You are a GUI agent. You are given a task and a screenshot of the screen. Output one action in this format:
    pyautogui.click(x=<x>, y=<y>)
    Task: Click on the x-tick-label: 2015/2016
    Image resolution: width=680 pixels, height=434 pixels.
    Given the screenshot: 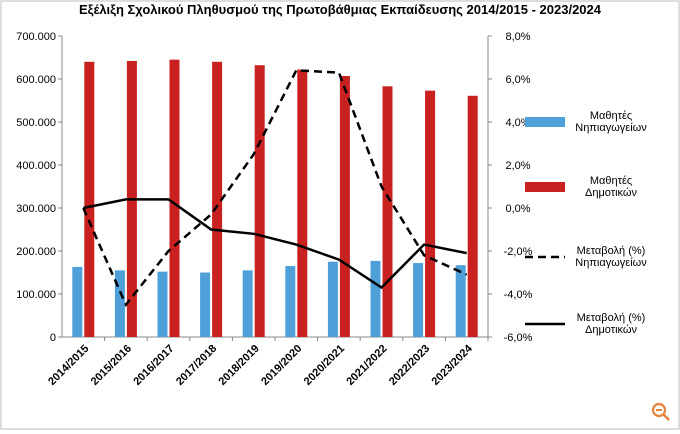 What is the action you would take?
    pyautogui.click(x=111, y=365)
    